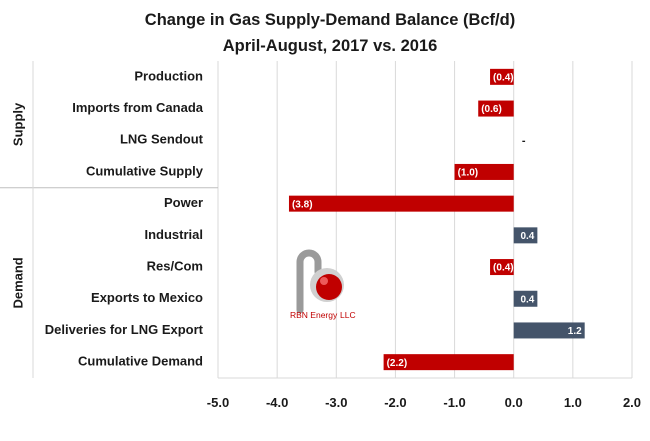  I want to click on rbn-logo-icon, so click(320, 281).